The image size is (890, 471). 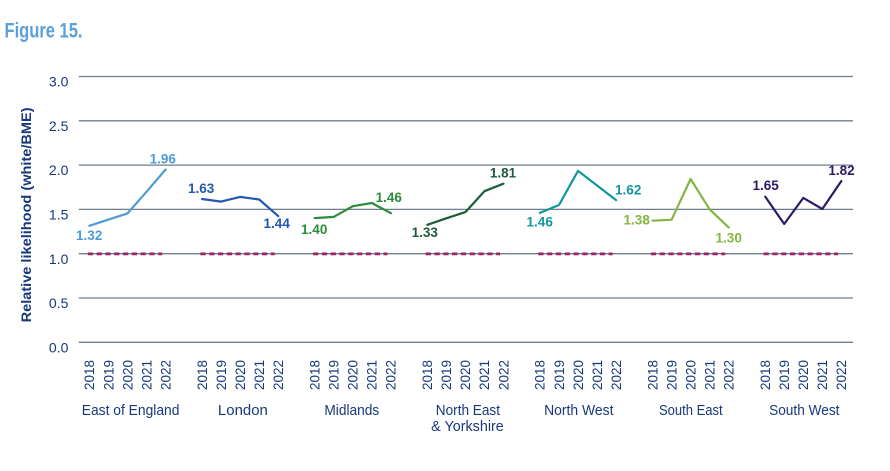 I want to click on svg-text: 3.0, so click(x=59, y=82).